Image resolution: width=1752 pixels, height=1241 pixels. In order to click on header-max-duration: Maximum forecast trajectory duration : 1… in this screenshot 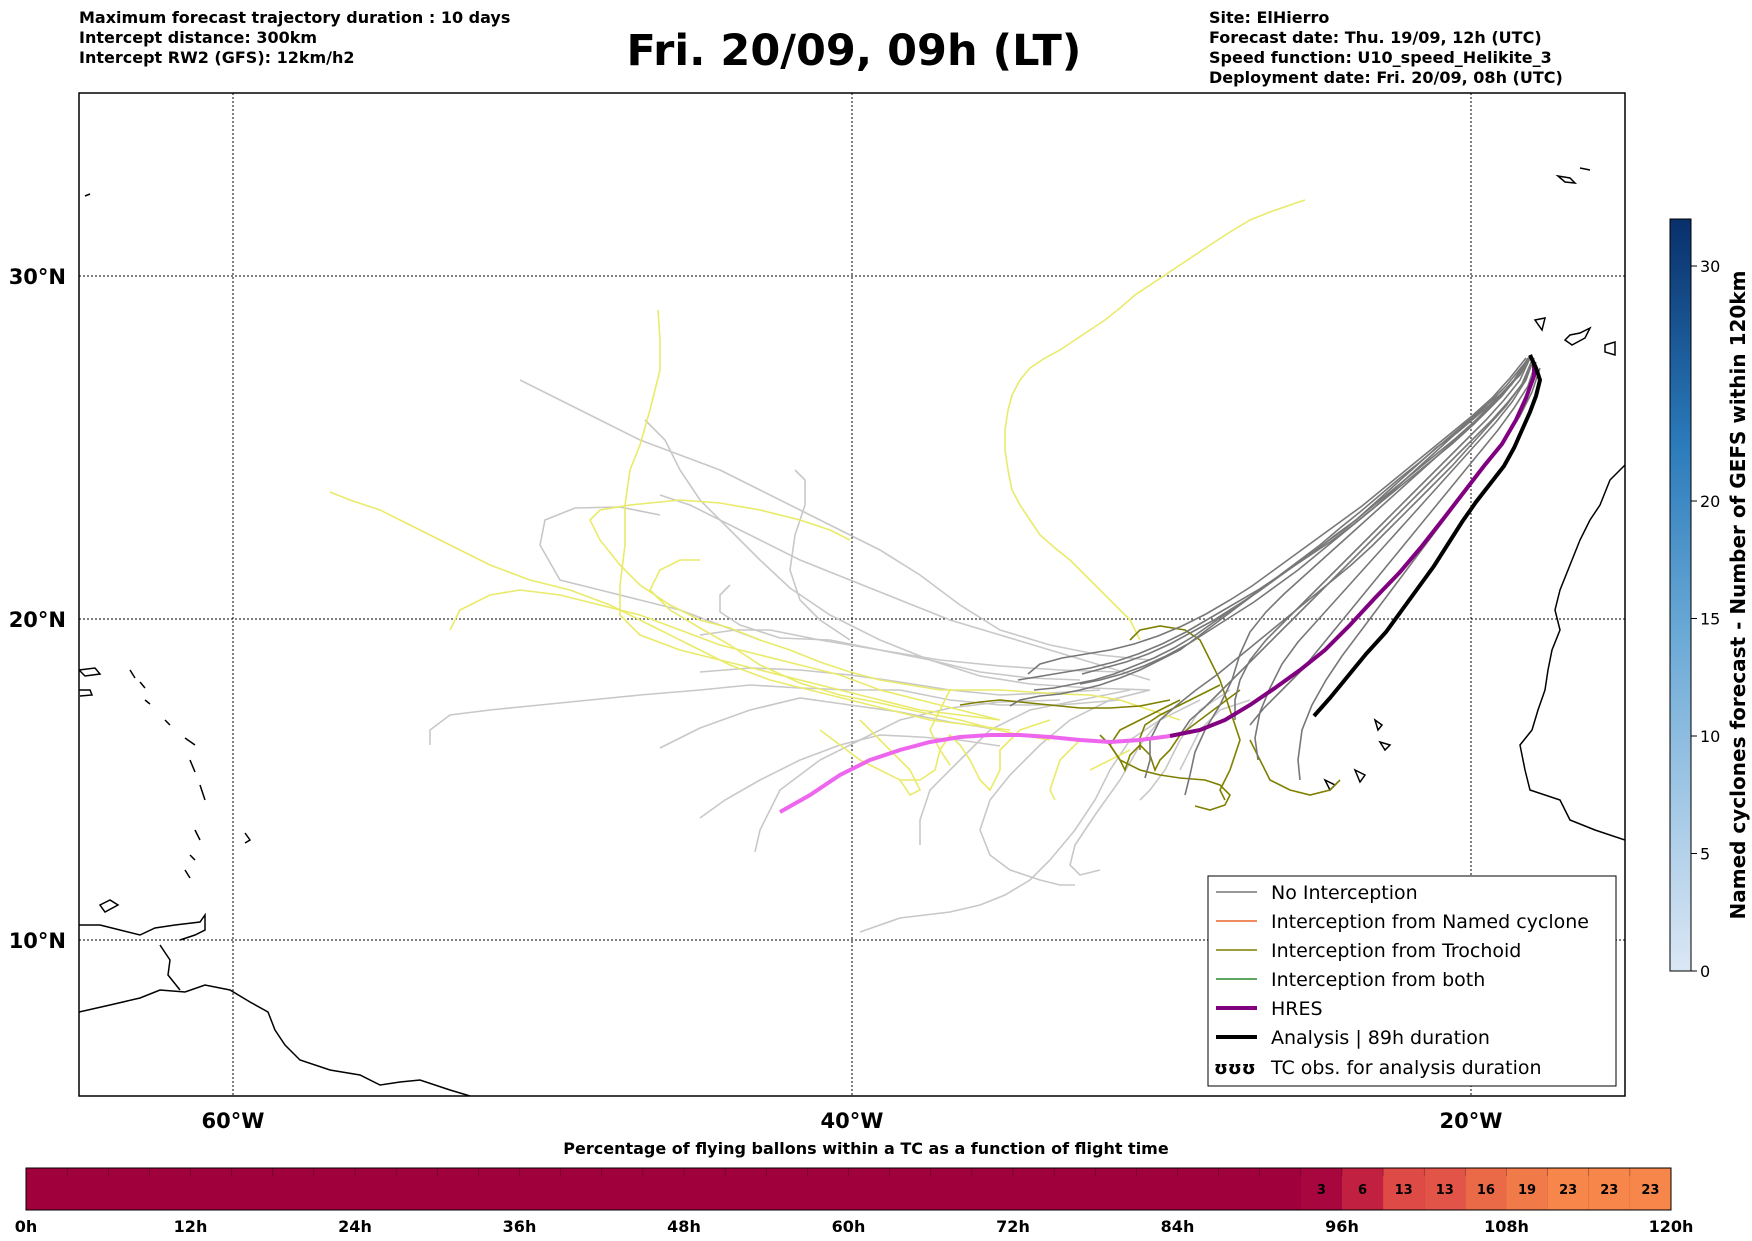, I will do `click(295, 17)`.